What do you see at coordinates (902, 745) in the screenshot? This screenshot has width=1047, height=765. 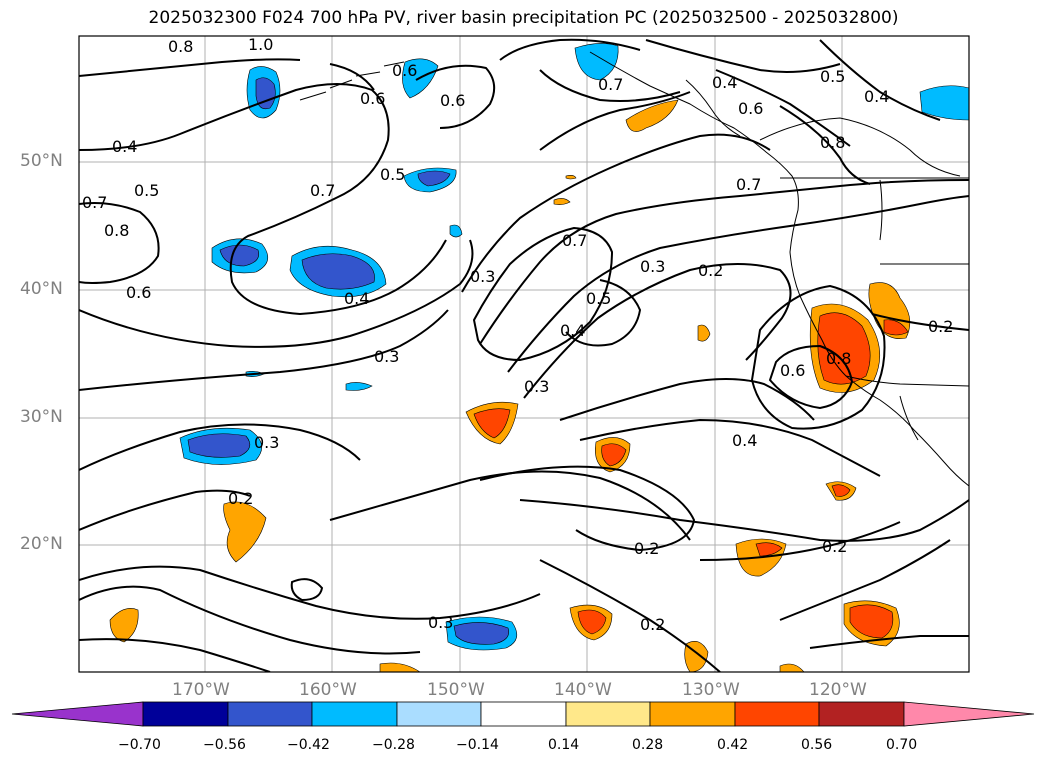 I see `colorbar-tick: 0.70` at bounding box center [902, 745].